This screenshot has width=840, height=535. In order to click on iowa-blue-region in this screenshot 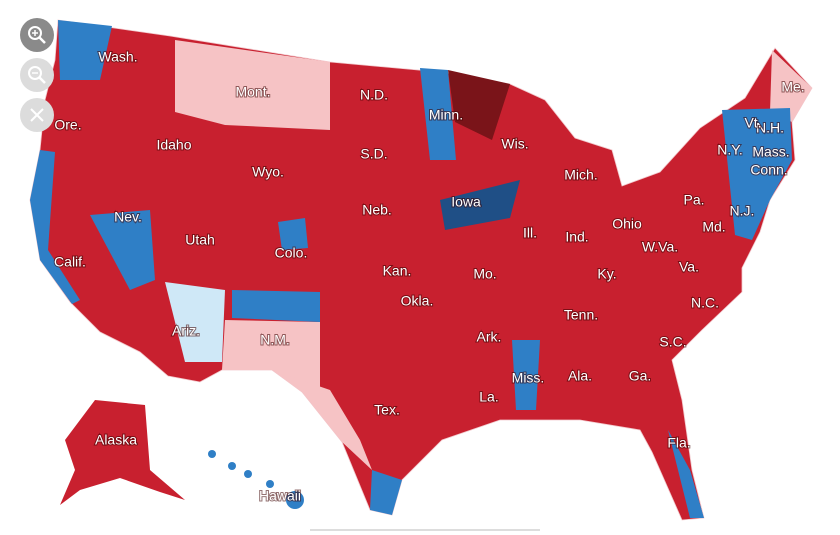, I will do `click(480, 205)`.